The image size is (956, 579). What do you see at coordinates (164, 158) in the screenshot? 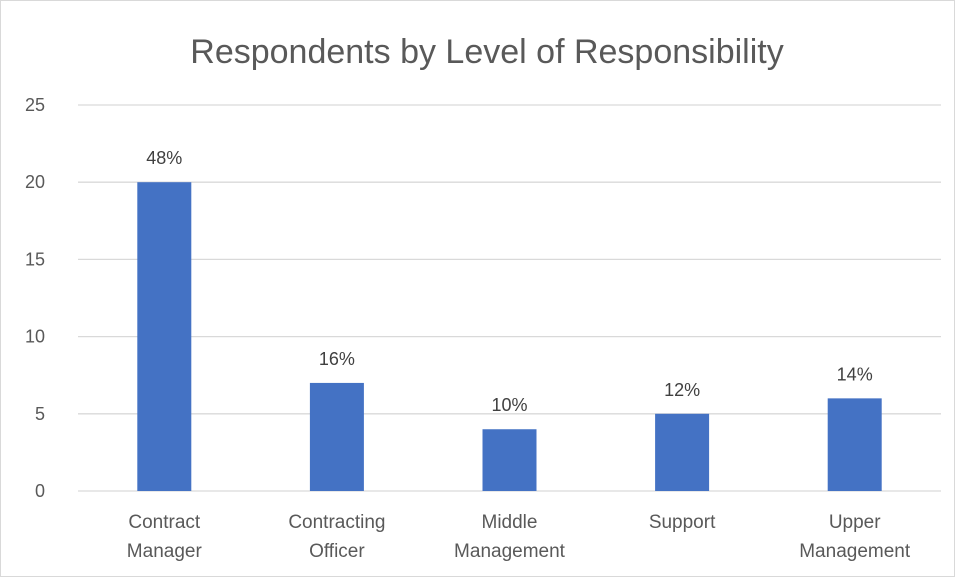
I see `data-label: 48%` at bounding box center [164, 158].